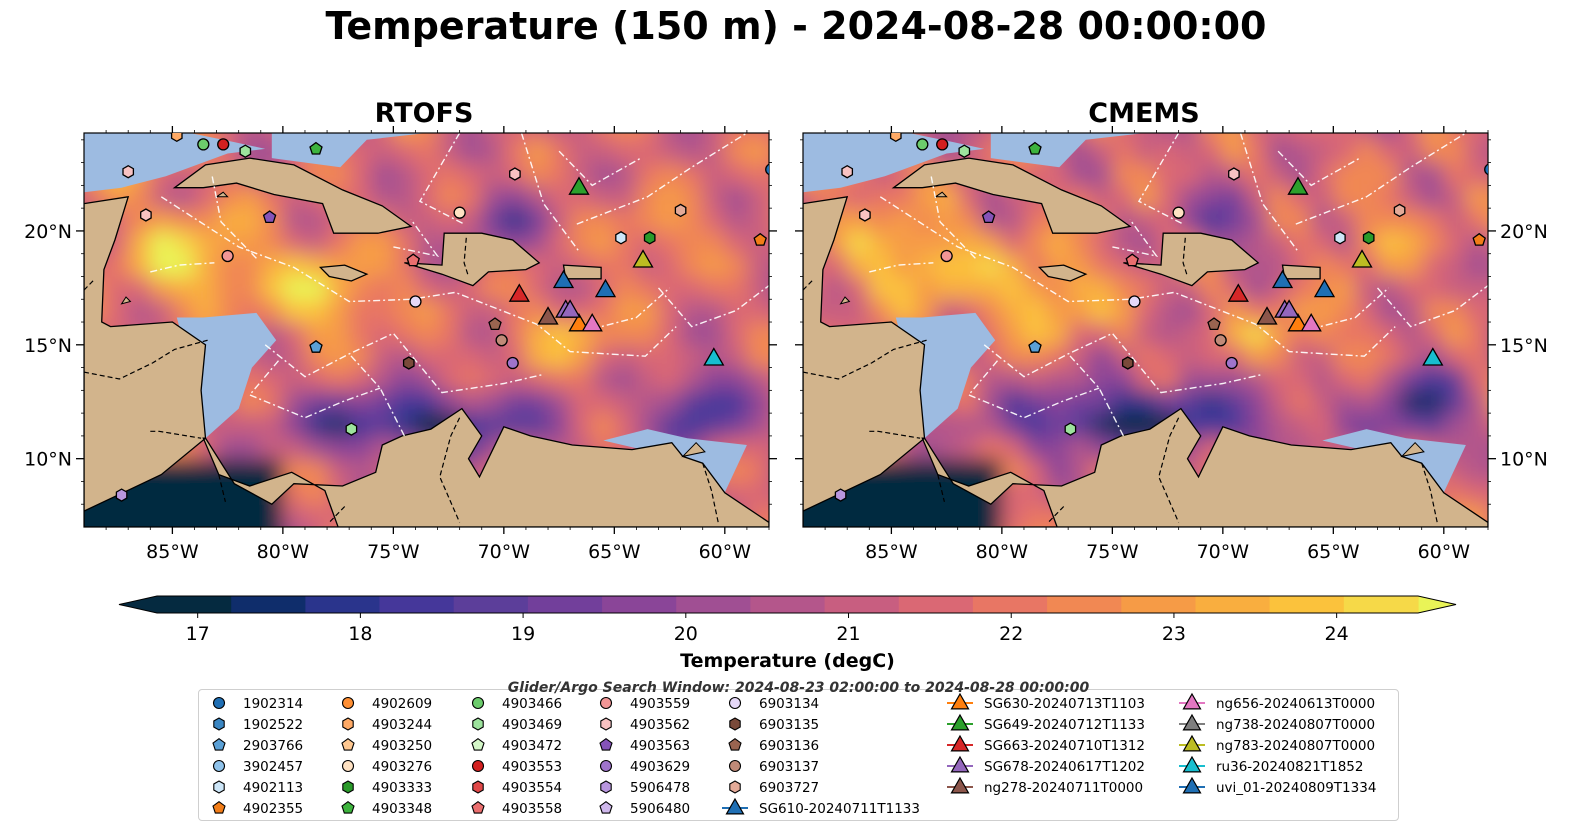 The width and height of the screenshot is (1592, 829). What do you see at coordinates (787, 661) in the screenshot?
I see `colorbar-label: Temperature (degC)` at bounding box center [787, 661].